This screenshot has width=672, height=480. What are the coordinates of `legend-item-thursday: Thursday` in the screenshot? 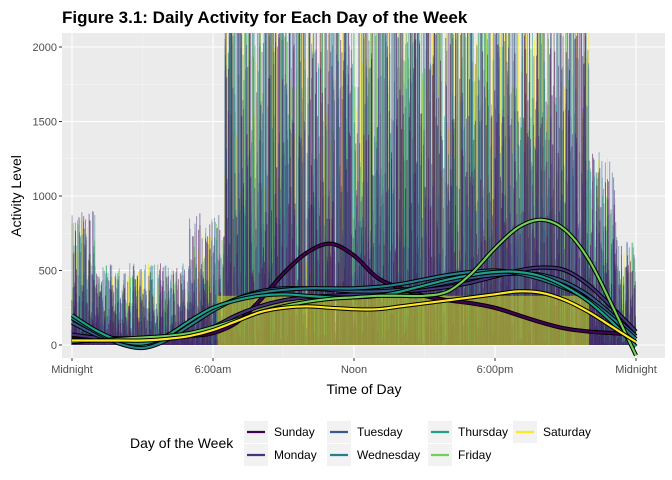 It's located at (468, 432).